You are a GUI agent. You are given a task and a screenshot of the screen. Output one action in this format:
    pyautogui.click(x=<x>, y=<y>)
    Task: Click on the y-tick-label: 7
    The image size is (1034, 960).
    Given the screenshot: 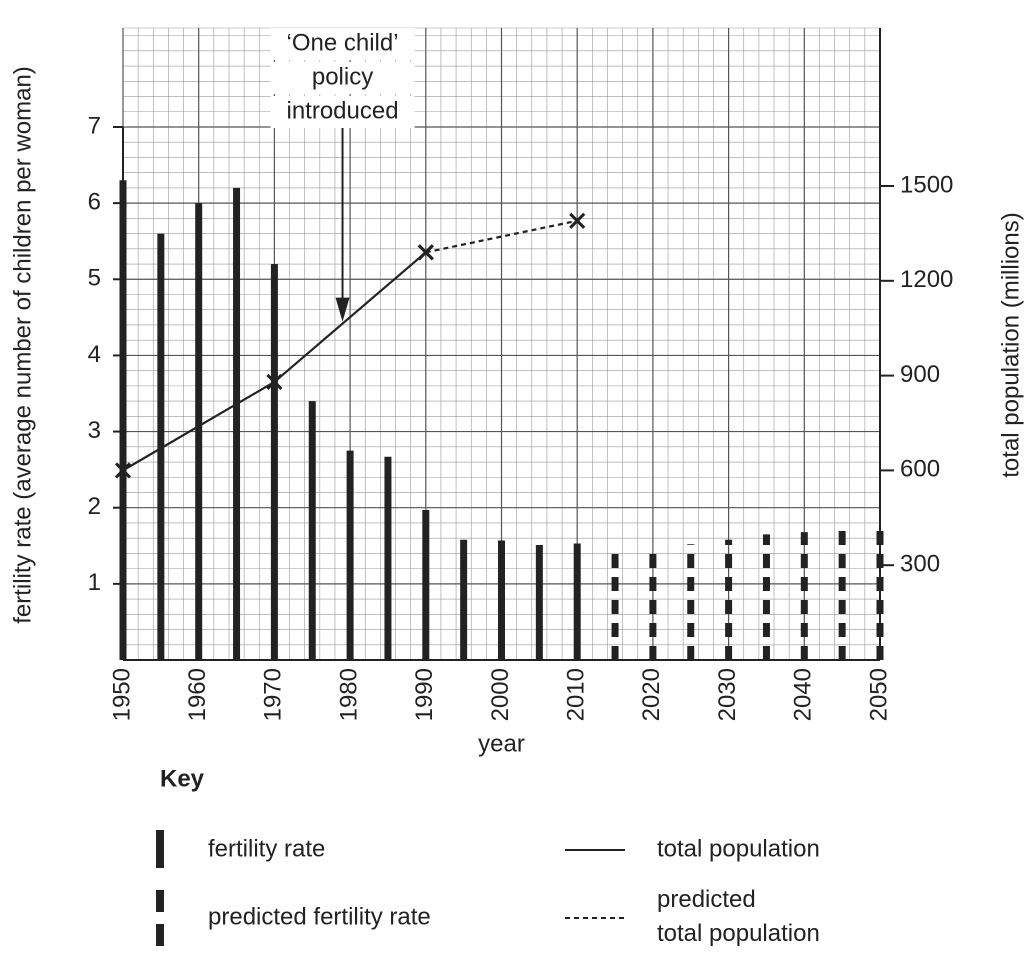 What is the action you would take?
    pyautogui.click(x=94, y=125)
    